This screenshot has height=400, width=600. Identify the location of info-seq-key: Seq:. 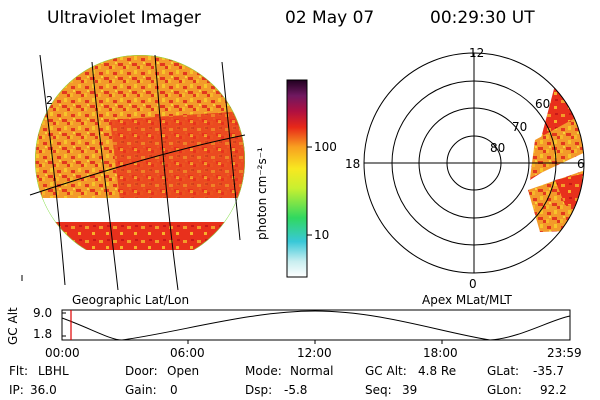
(378, 390).